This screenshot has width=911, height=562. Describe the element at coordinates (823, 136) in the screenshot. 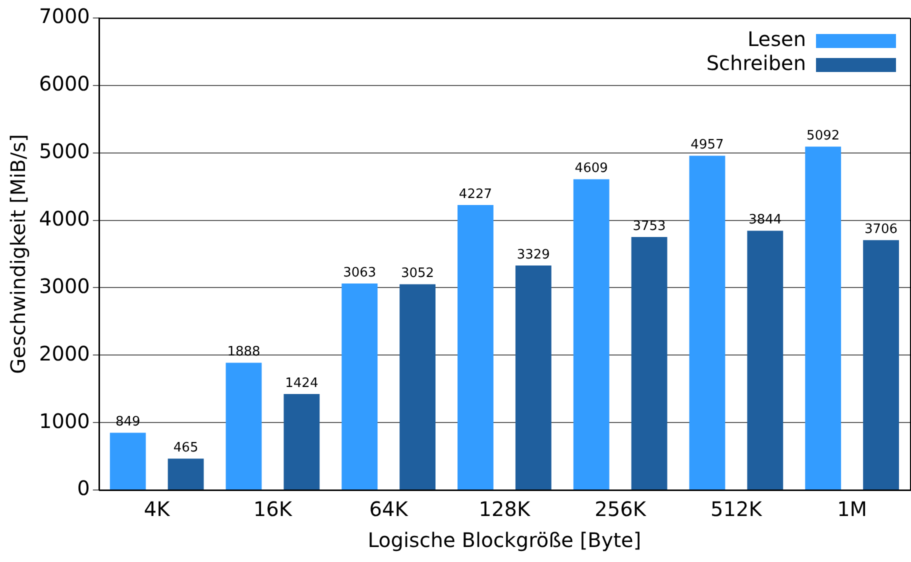

I see `data-label: 5092` at that location.